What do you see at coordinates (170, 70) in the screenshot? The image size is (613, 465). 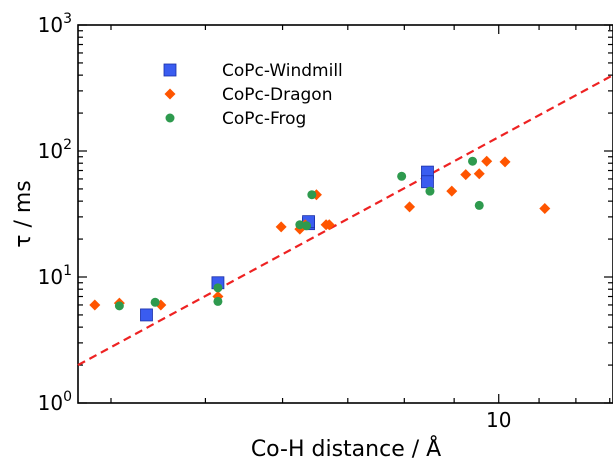 I see `copc-windmill-legend-marker` at bounding box center [170, 70].